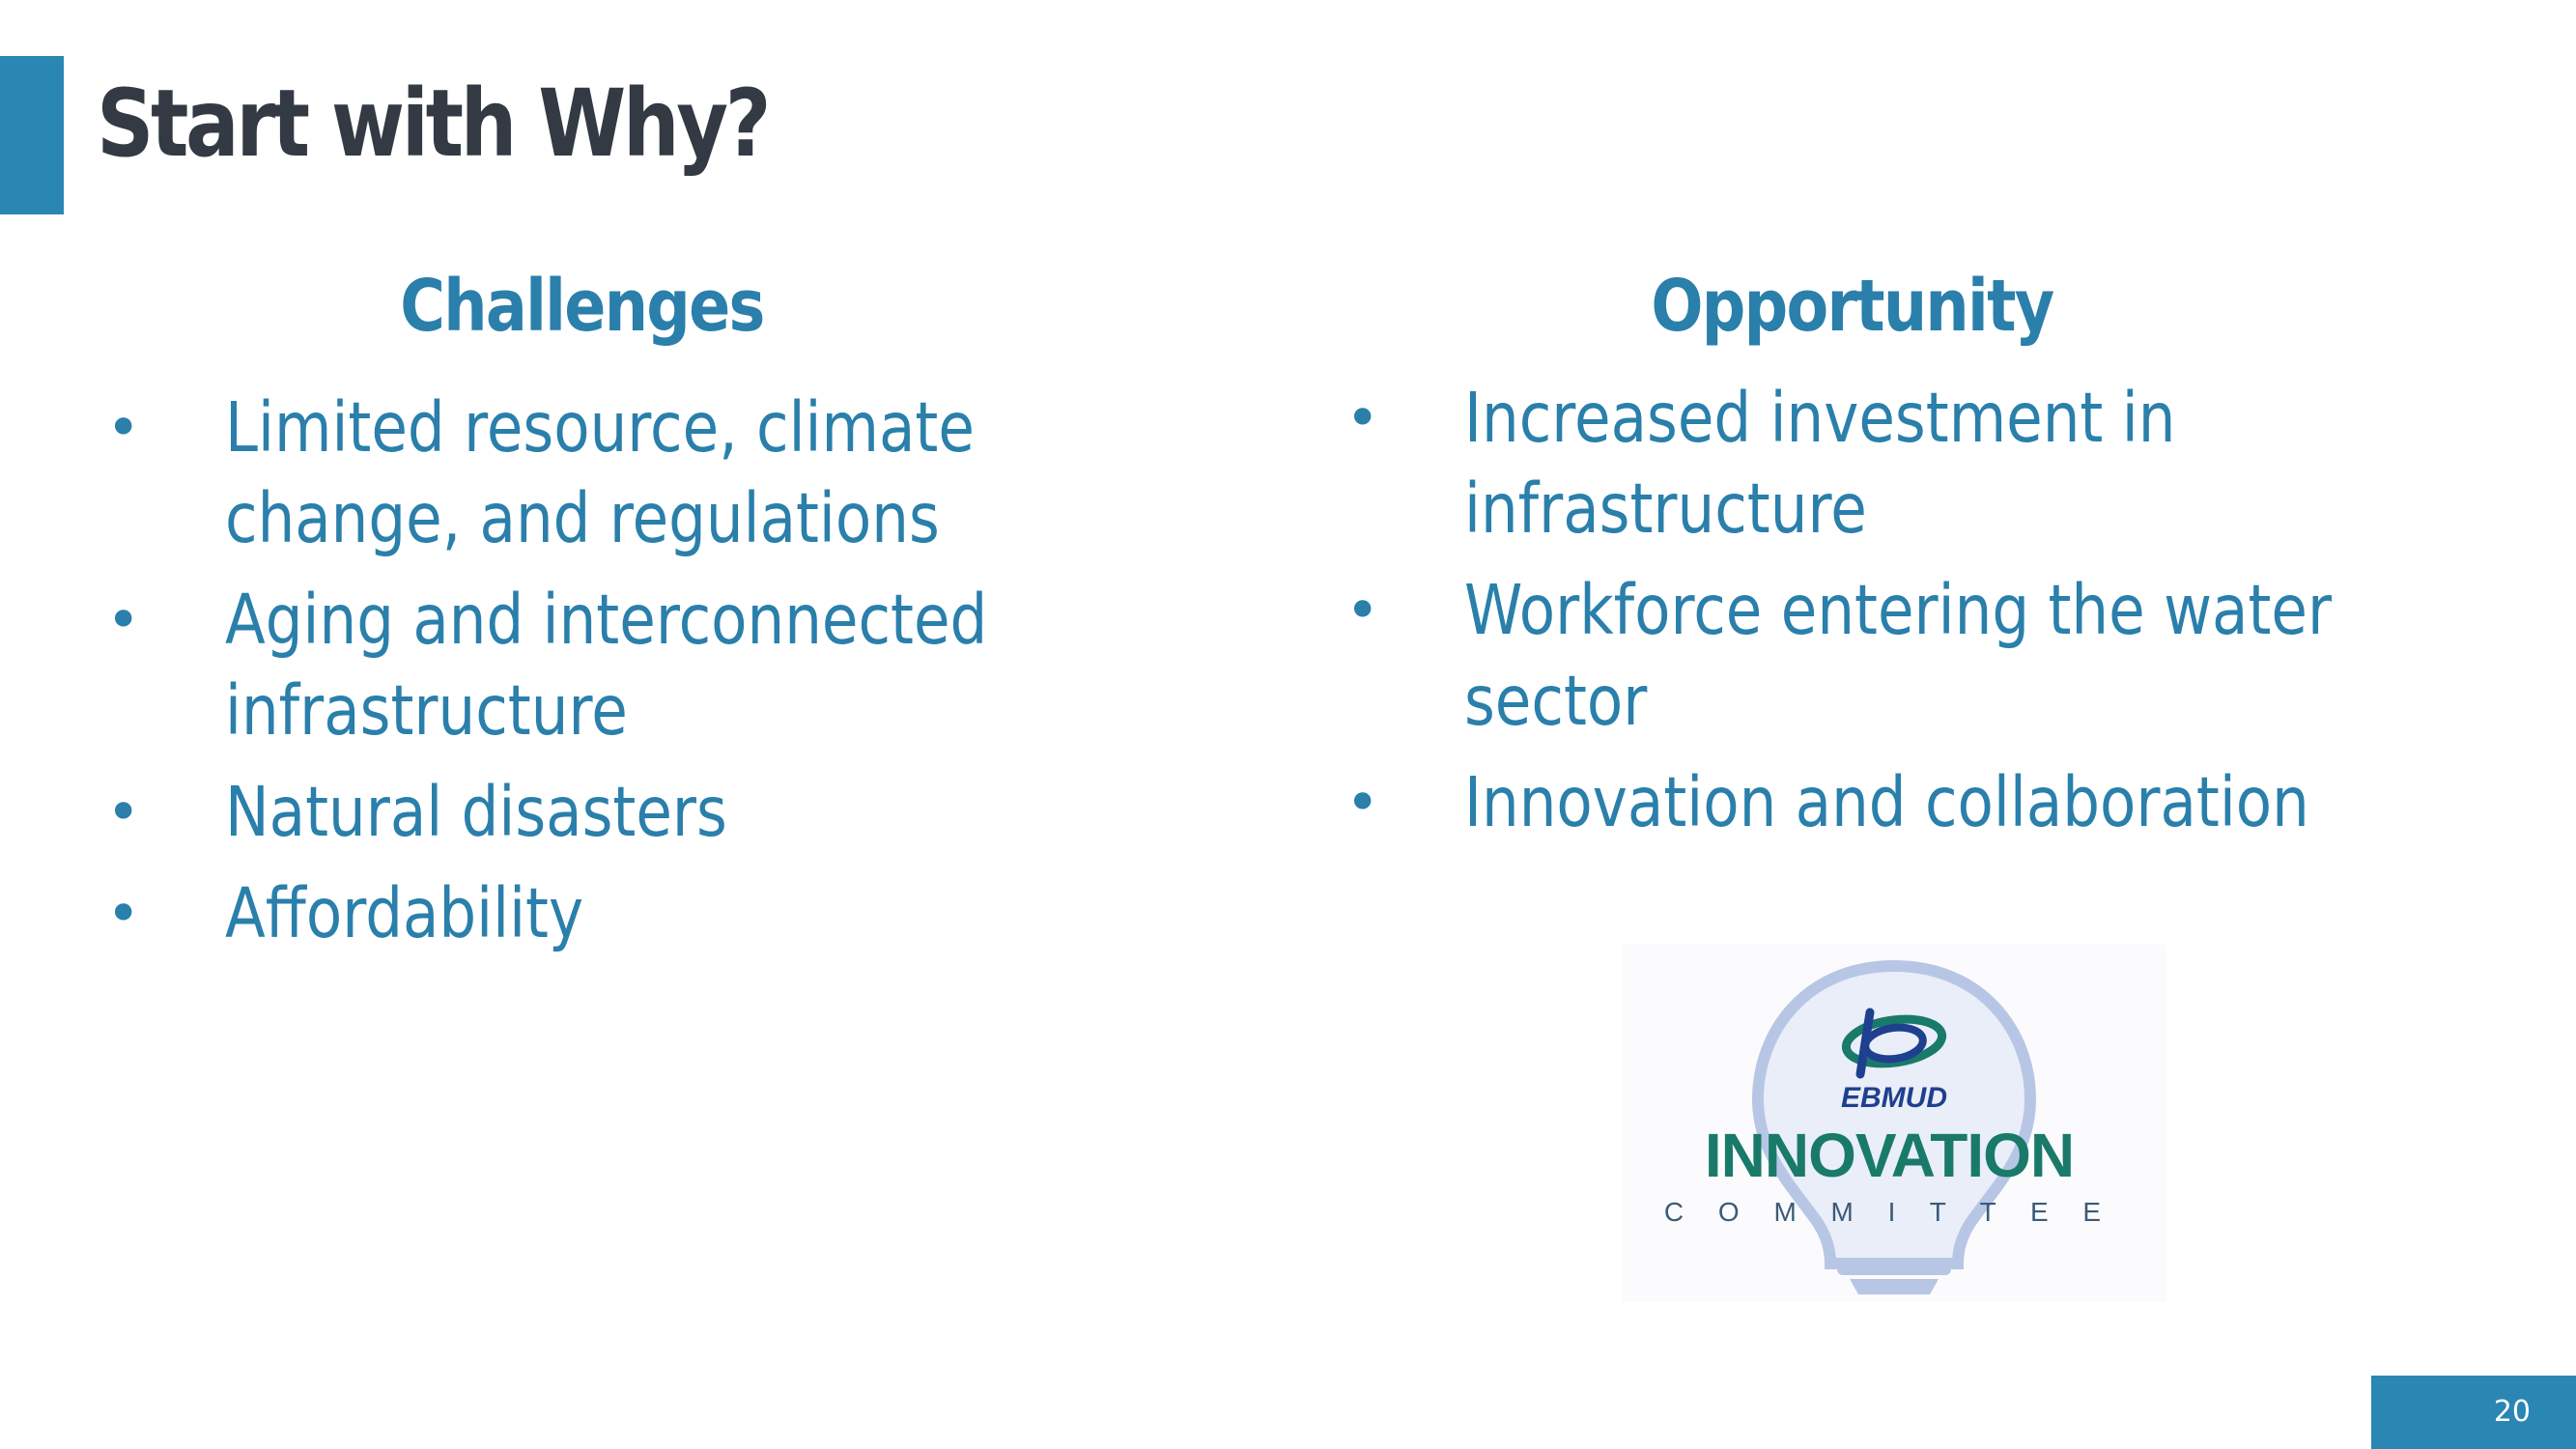  I want to click on slide-title: Start with Why?, so click(434, 124).